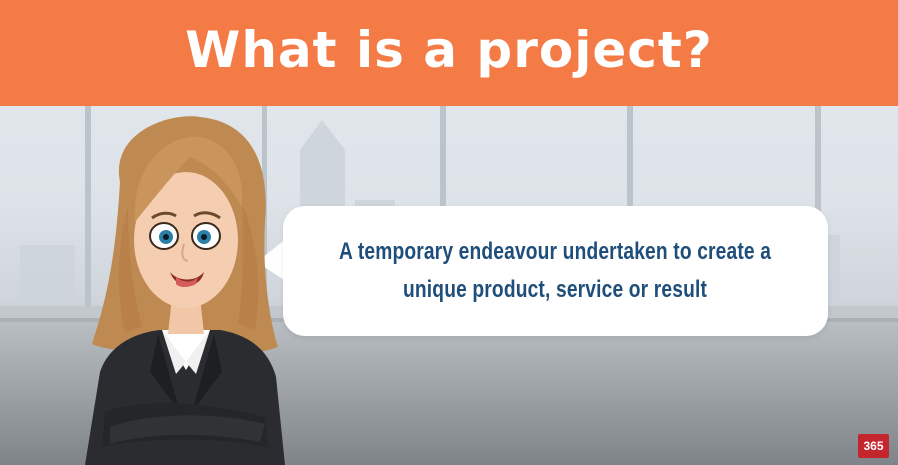  What do you see at coordinates (873, 446) in the screenshot?
I see `brand-logo: 365` at bounding box center [873, 446].